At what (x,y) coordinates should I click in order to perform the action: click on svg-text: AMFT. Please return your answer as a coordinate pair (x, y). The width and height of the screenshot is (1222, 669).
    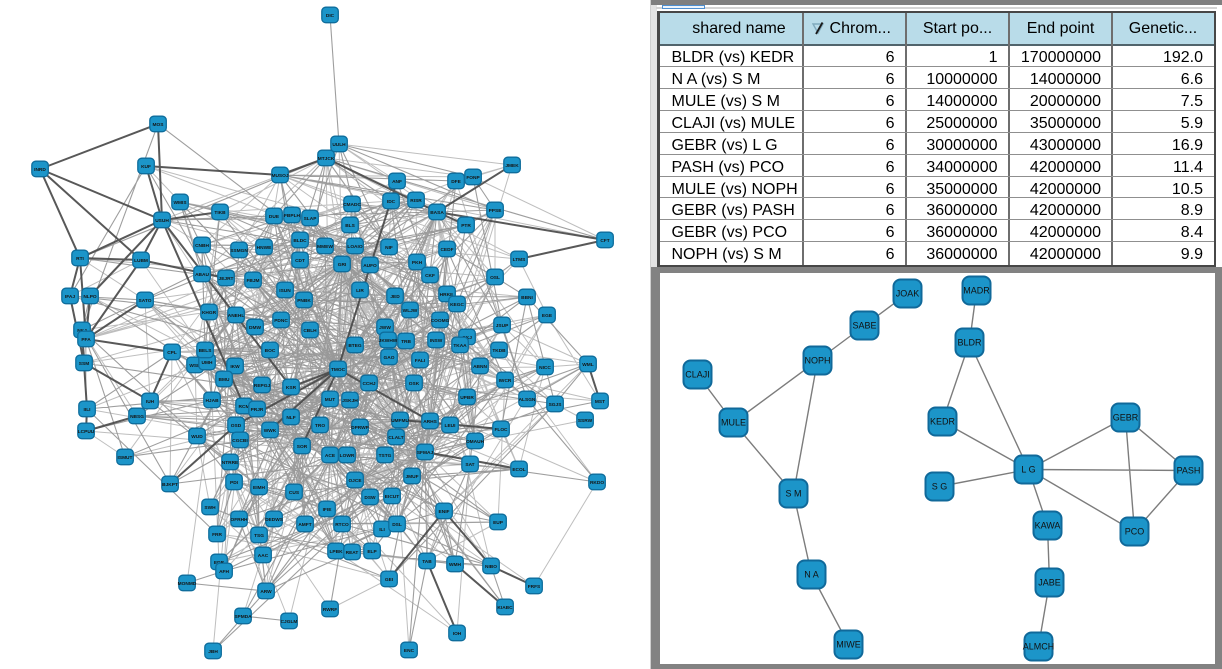
    Looking at the image, I should click on (304, 525).